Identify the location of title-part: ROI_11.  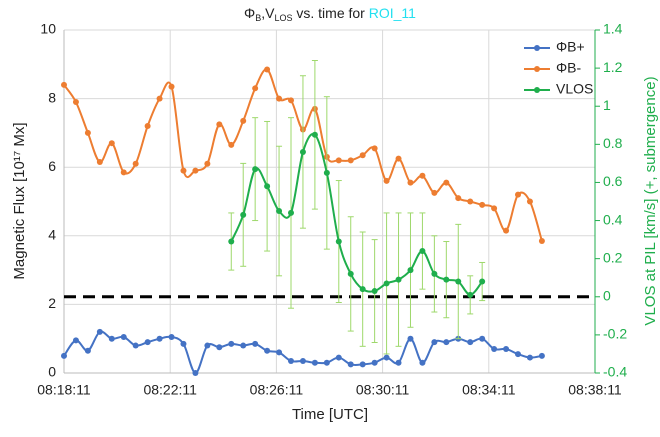
(392, 13).